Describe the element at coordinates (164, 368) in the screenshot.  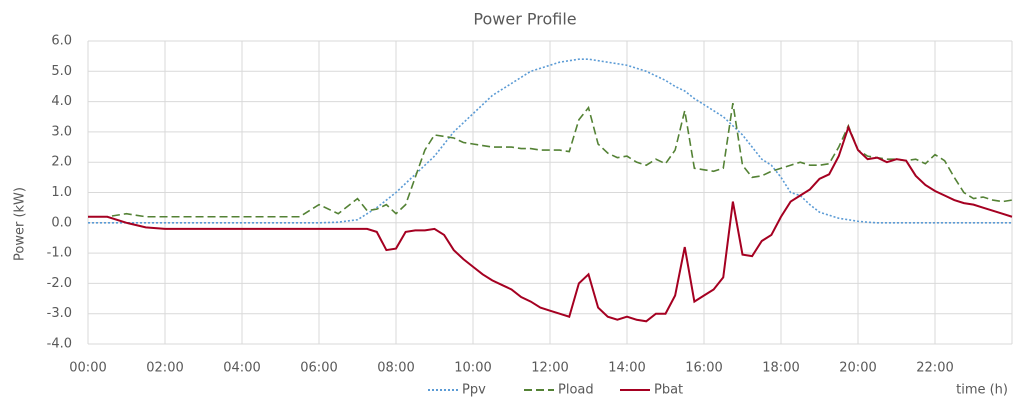
I see `x-tick-label: 02:00` at that location.